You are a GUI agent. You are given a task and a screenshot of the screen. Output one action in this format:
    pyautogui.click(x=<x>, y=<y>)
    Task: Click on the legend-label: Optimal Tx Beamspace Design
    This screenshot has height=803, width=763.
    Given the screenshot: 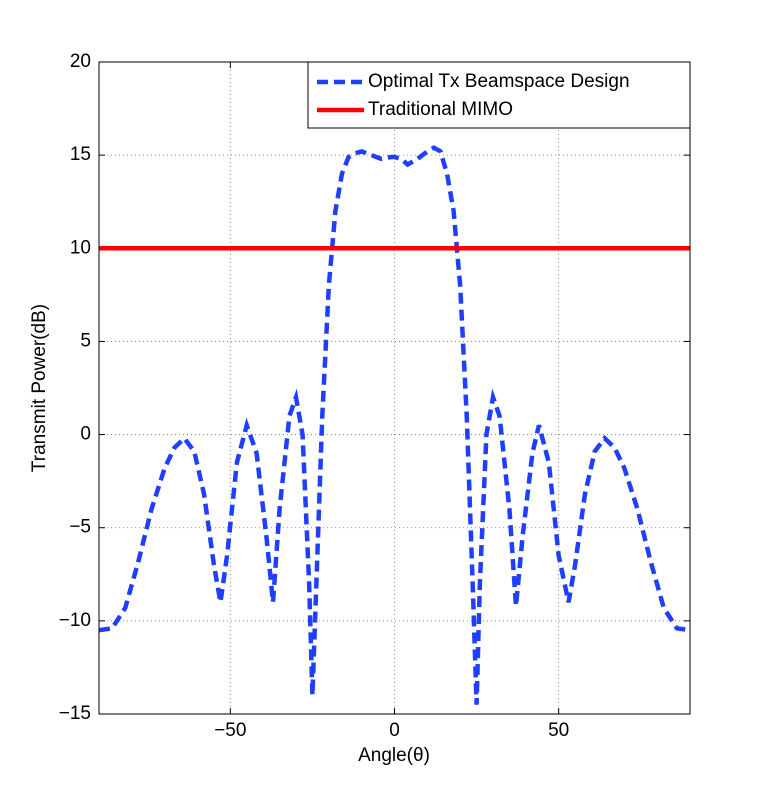 What is the action you would take?
    pyautogui.click(x=499, y=81)
    